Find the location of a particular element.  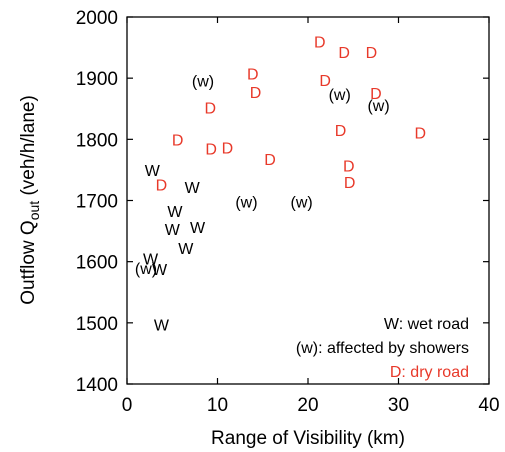

legend-entry: D: dry road is located at coordinates (429, 372).